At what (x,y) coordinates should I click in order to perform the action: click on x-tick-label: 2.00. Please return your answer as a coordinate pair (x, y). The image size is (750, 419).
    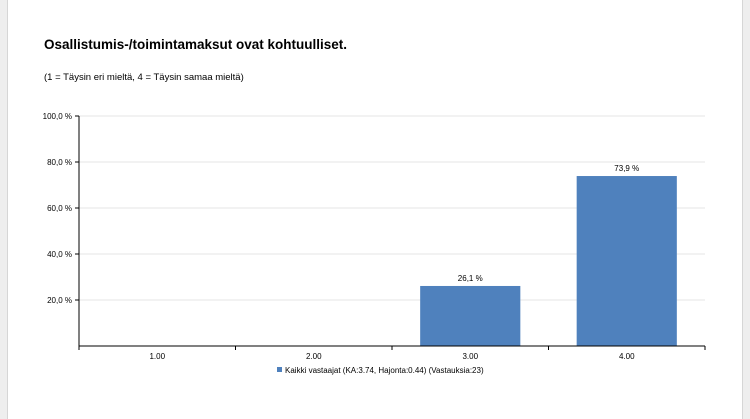
    Looking at the image, I should click on (314, 356).